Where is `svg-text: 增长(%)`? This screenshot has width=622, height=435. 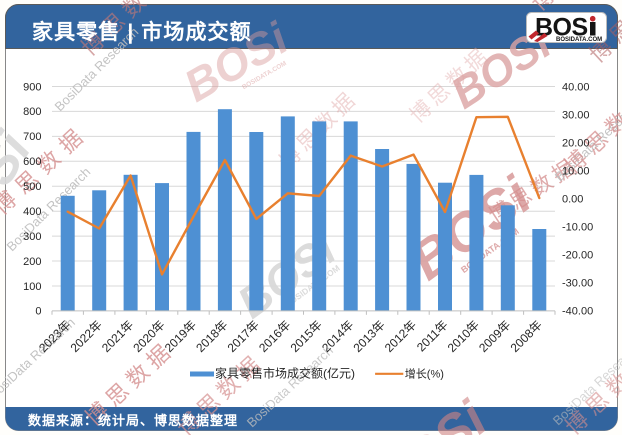
svg-text: 增长(%) is located at coordinates (424, 374).